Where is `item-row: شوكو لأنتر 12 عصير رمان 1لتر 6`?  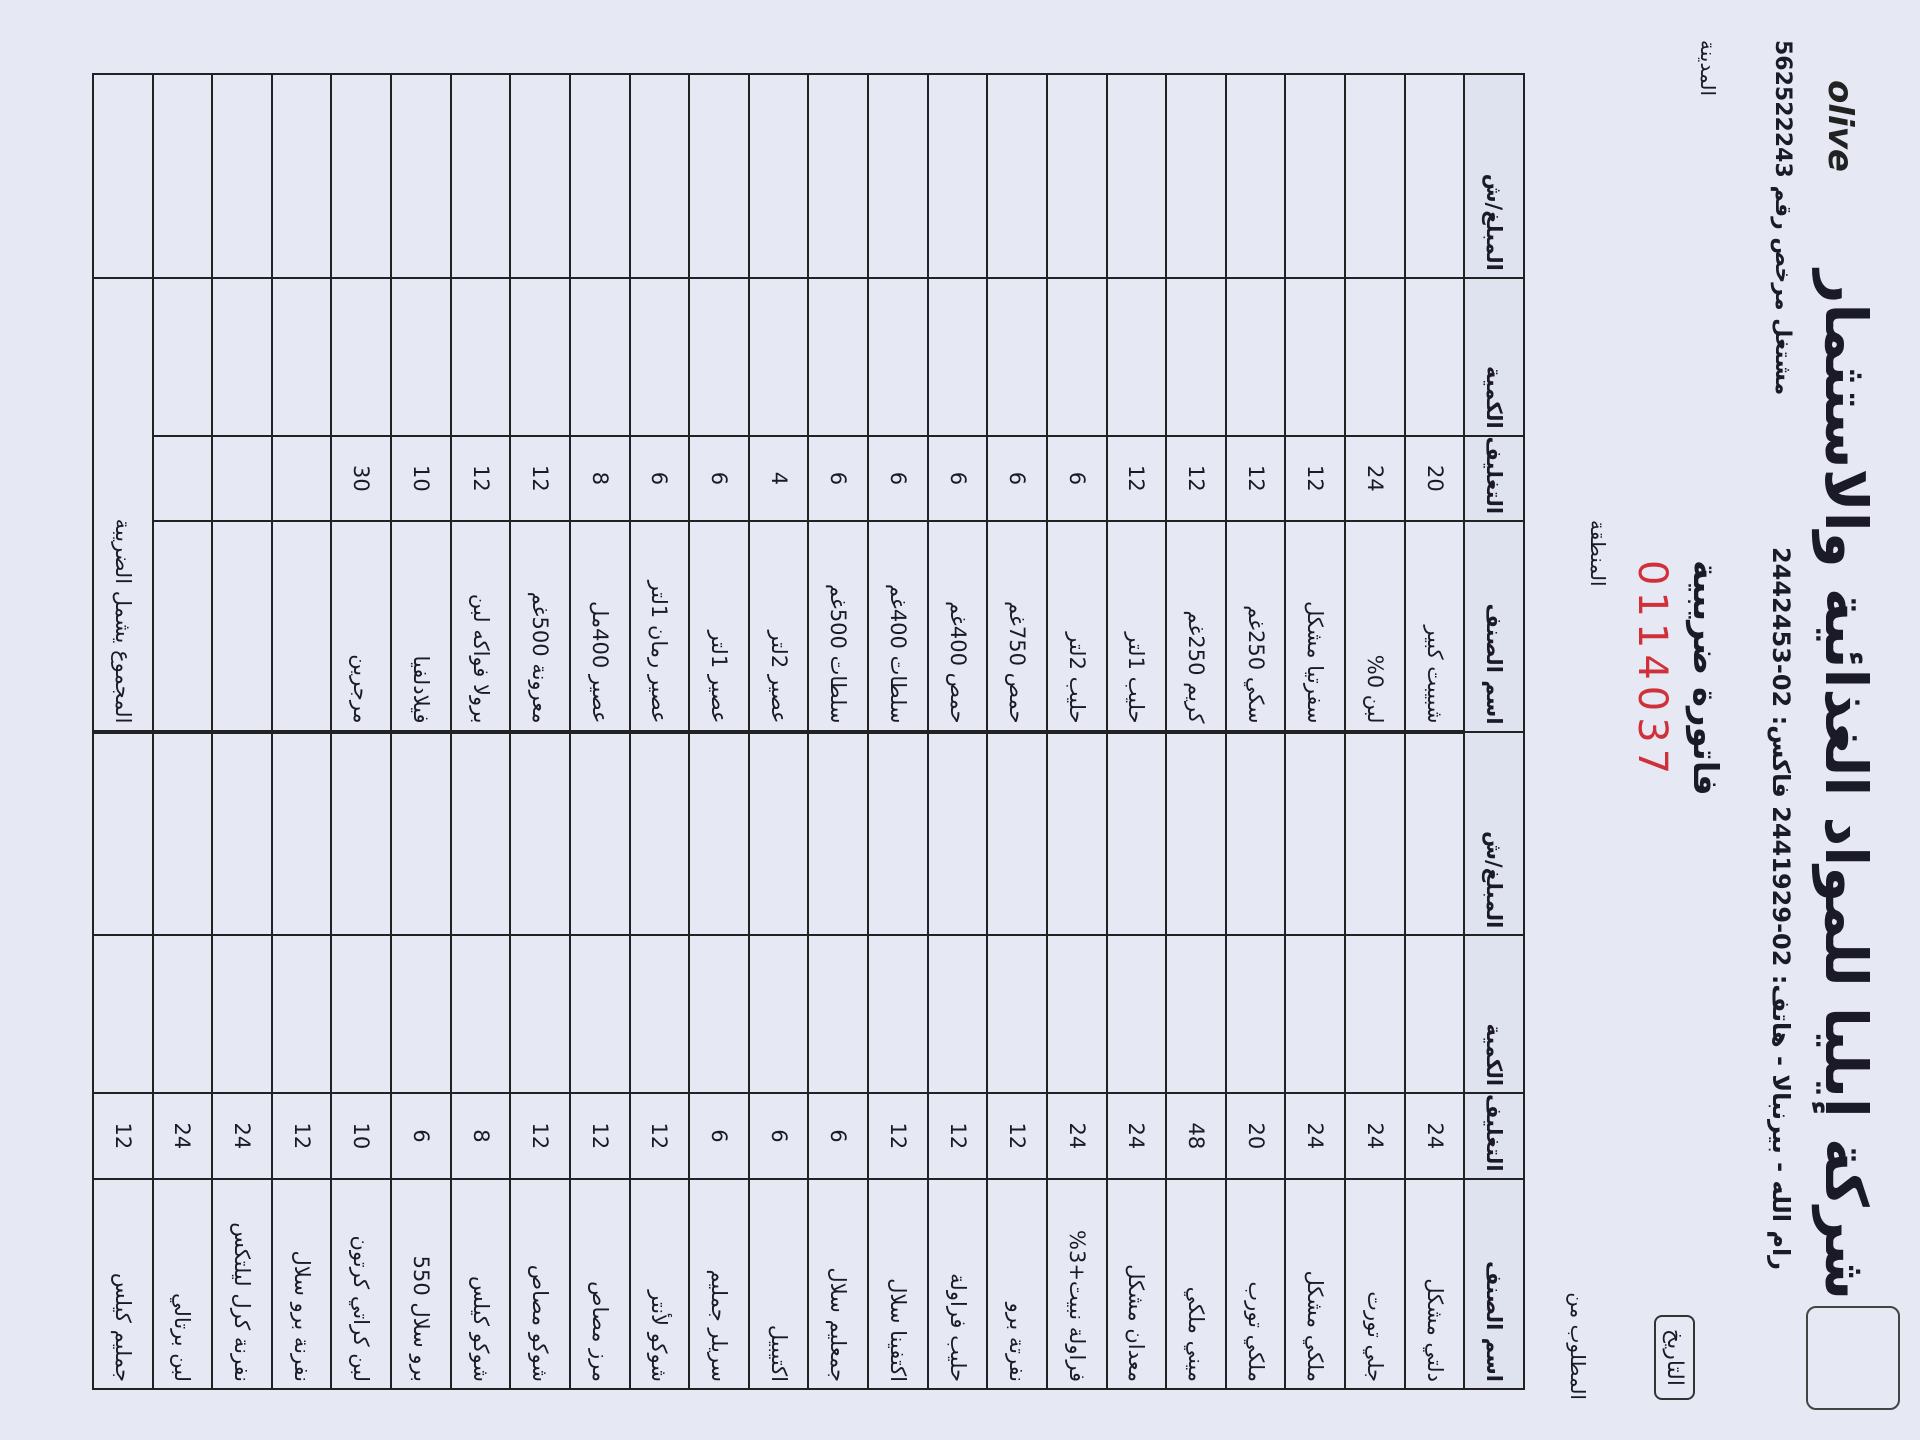
item-row: شوكو لأنتر 12 عصير رمان 1لتر 6 is located at coordinates (659, 731).